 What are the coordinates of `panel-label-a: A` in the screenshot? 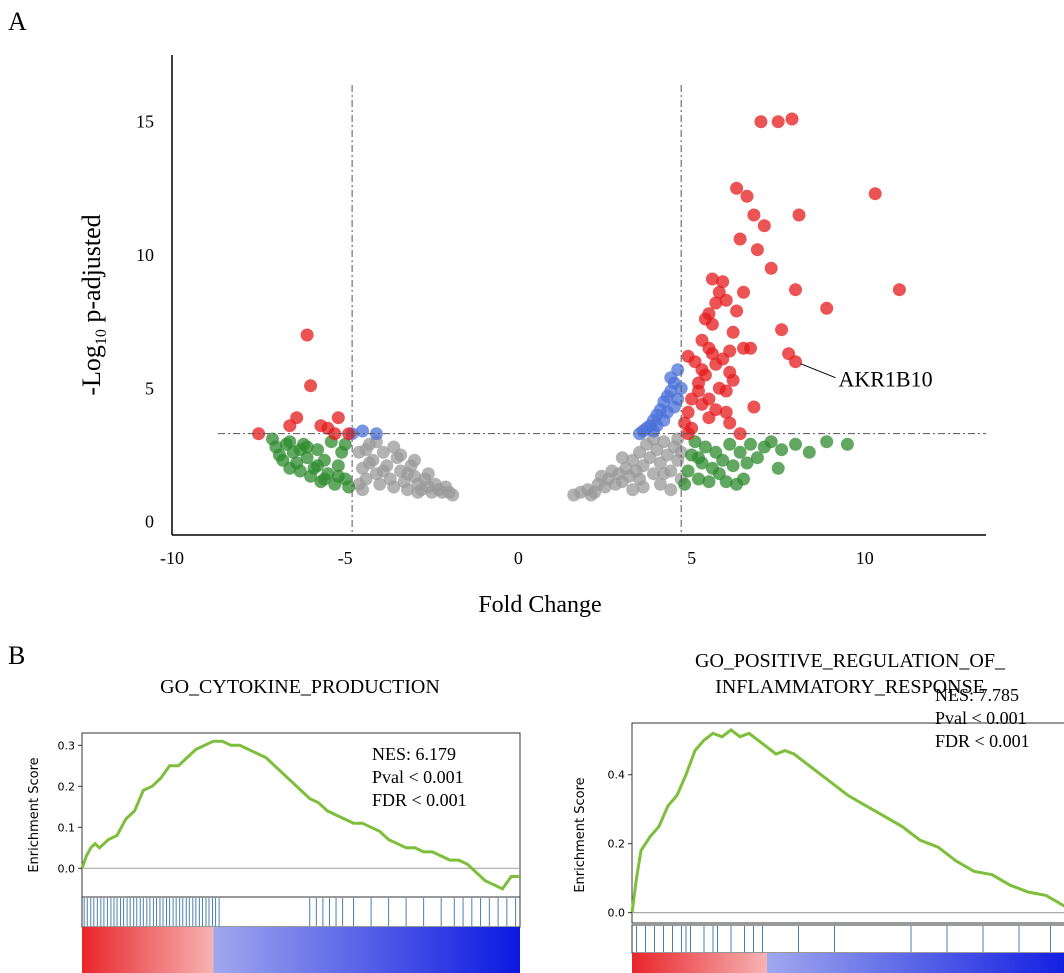 It's located at (17, 21).